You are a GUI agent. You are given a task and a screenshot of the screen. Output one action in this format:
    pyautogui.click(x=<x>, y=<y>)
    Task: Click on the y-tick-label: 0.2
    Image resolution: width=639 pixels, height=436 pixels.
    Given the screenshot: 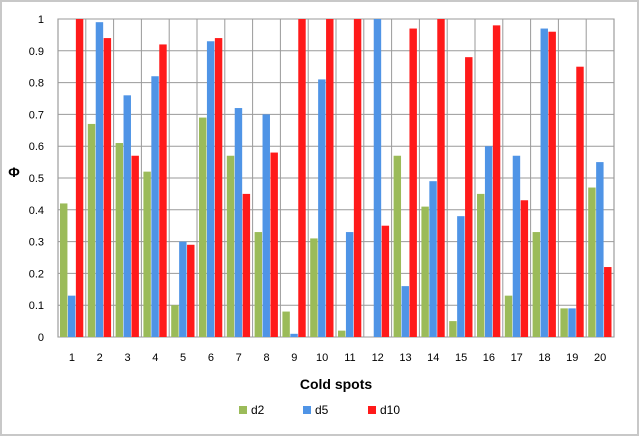 What is the action you would take?
    pyautogui.click(x=36, y=274)
    